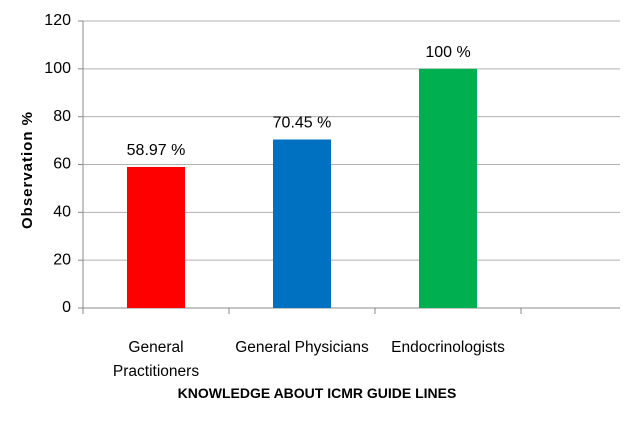  I want to click on y-tick-label: 100, so click(57, 68).